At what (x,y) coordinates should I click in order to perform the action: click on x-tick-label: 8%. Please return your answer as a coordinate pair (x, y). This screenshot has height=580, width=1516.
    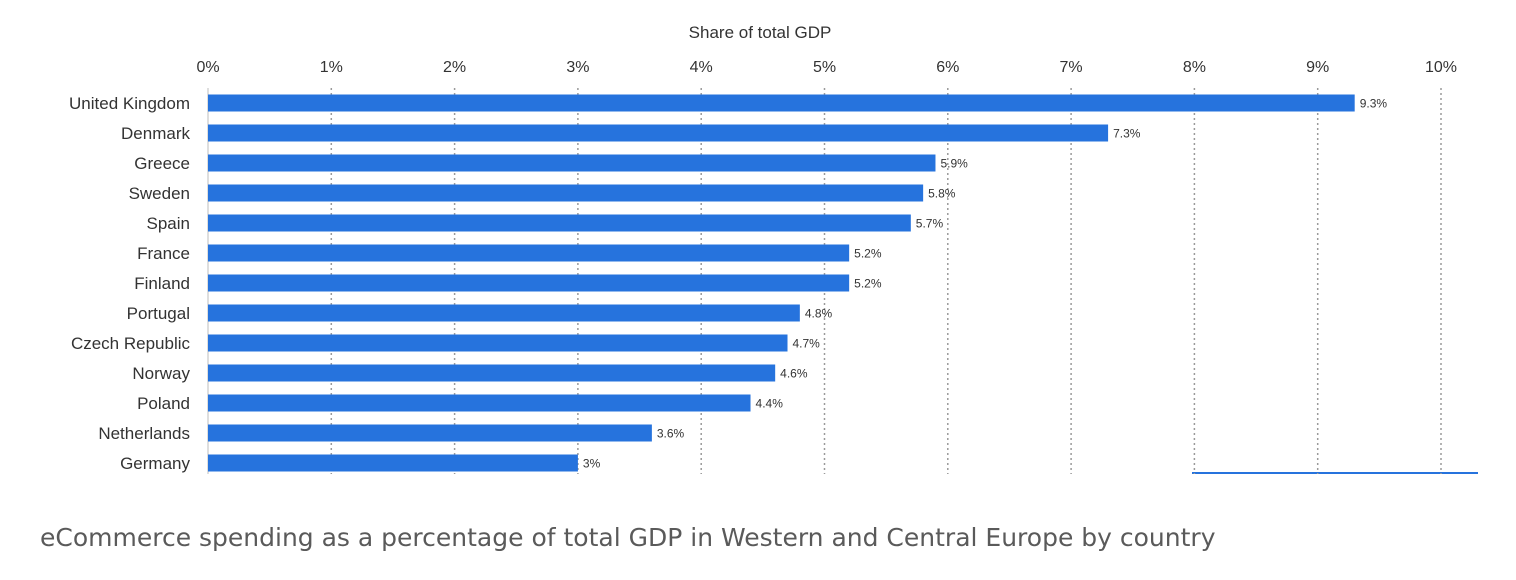
    Looking at the image, I should click on (1194, 67).